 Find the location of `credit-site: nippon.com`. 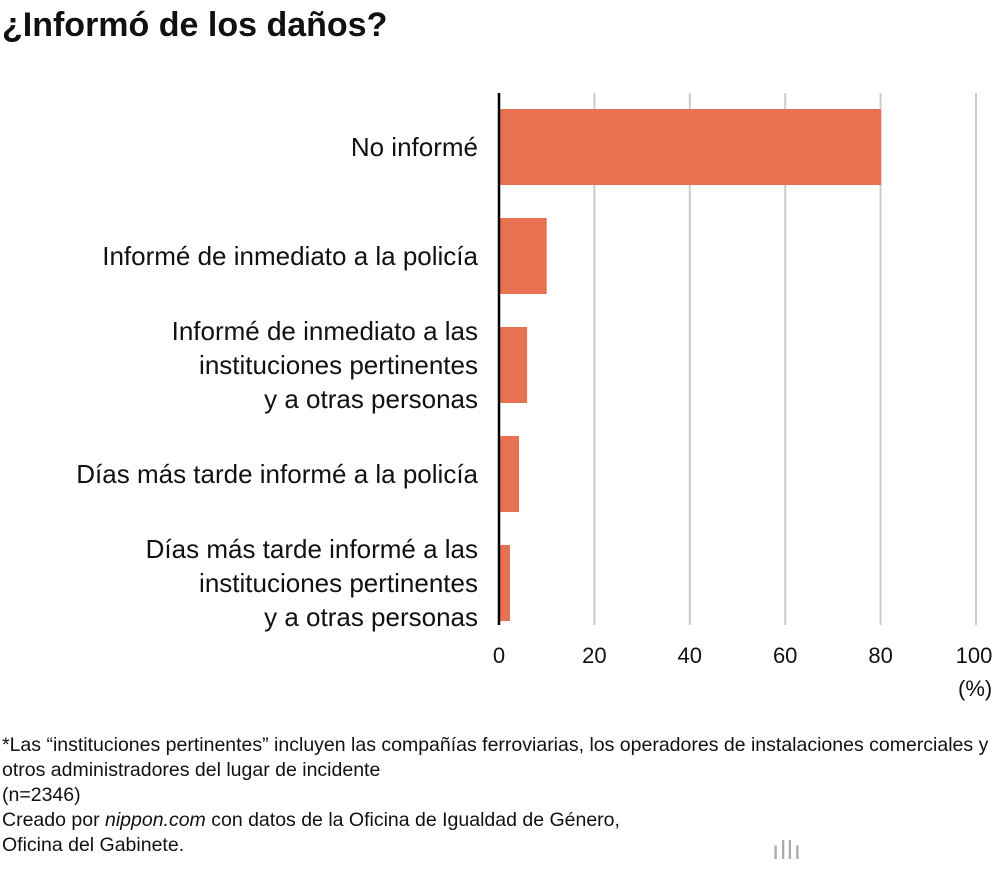

credit-site: nippon.com is located at coordinates (155, 820).